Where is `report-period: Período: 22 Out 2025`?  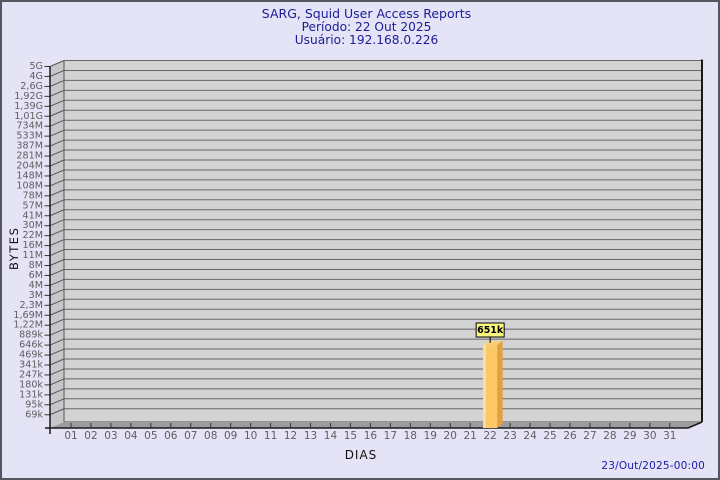 report-period: Período: 22 Out 2025 is located at coordinates (366, 26).